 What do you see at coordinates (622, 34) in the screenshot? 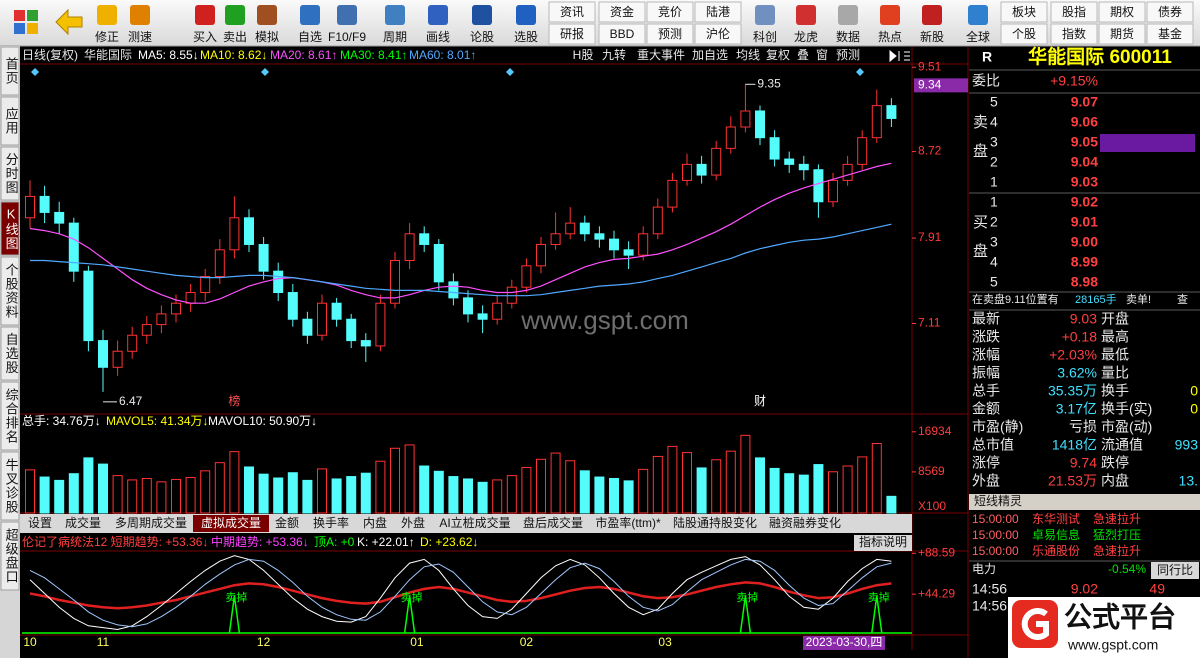
I see `grid-button: BBD` at bounding box center [622, 34].